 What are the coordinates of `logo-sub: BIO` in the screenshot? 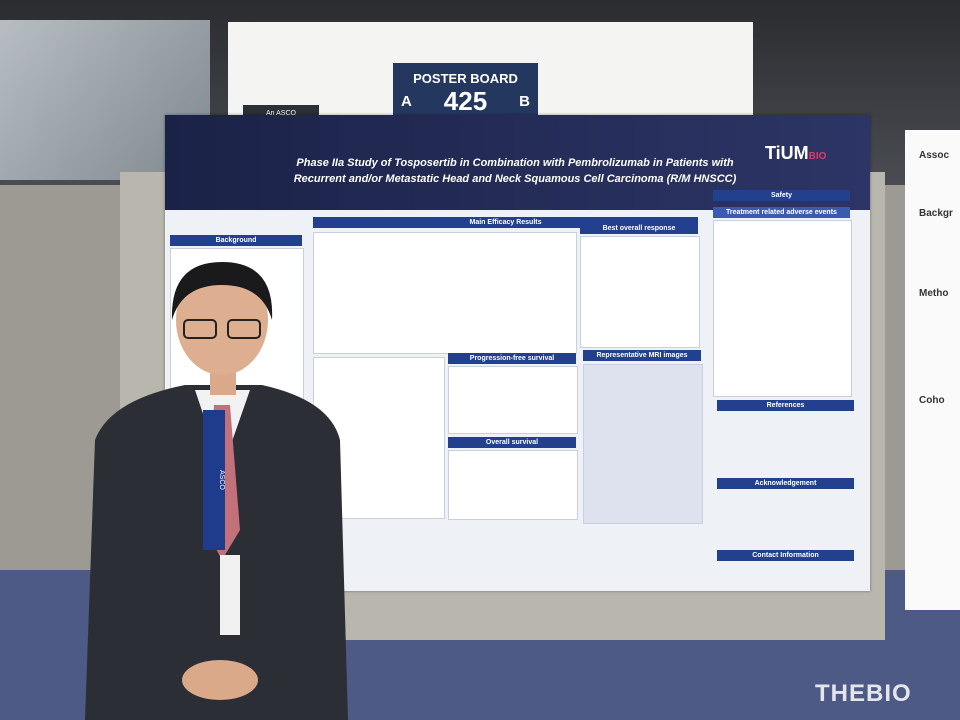 It's located at (817, 156).